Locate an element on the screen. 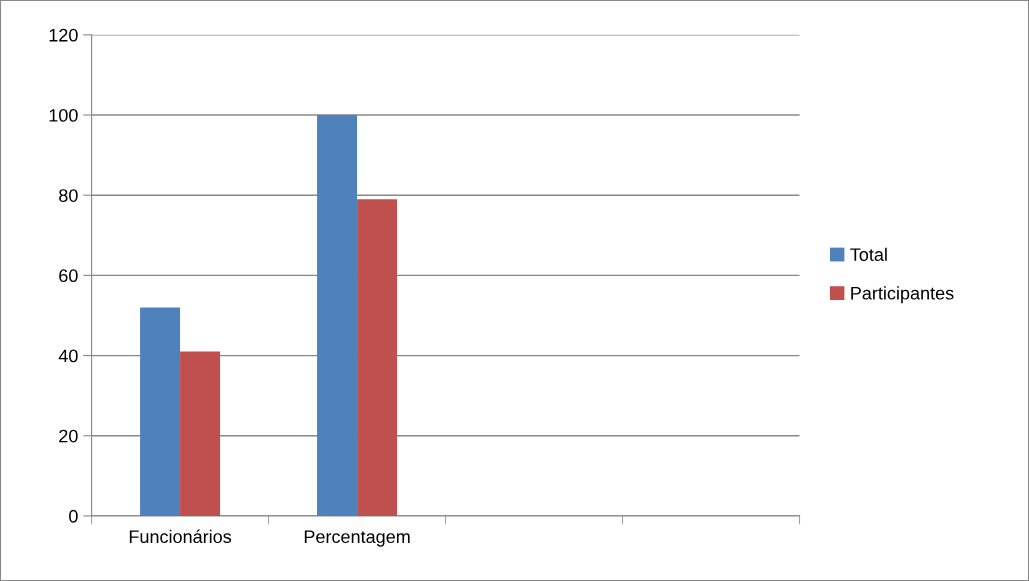 The width and height of the screenshot is (1029, 581). x-tick-label: Percentagem is located at coordinates (357, 538).